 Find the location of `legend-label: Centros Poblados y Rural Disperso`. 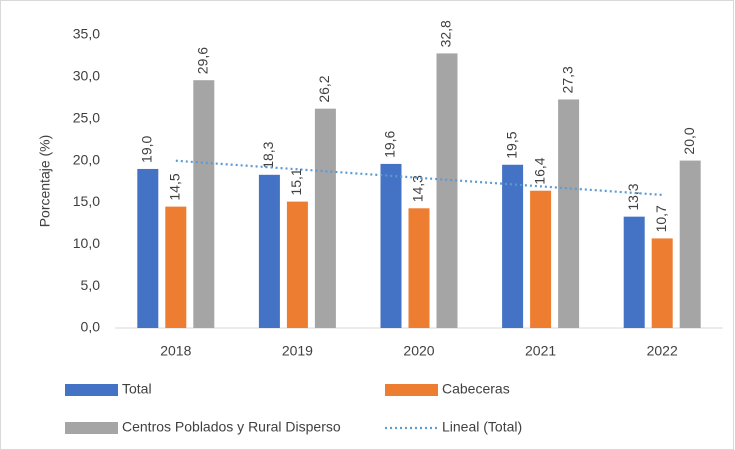

legend-label: Centros Poblados y Rural Disperso is located at coordinates (231, 427).